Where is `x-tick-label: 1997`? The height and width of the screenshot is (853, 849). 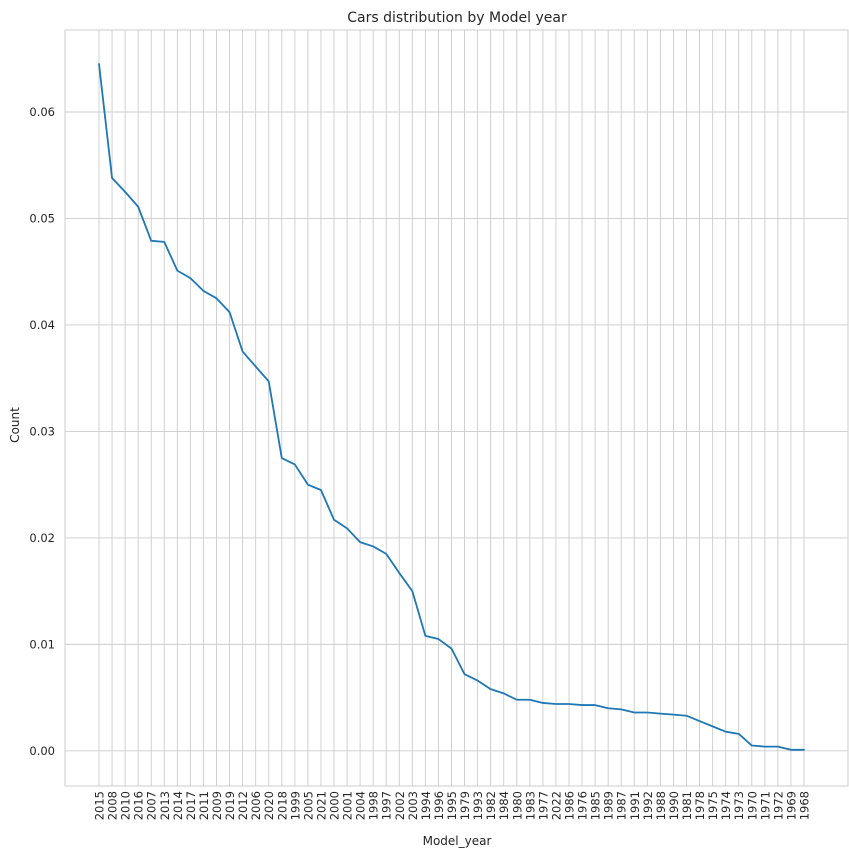 x-tick-label: 1997 is located at coordinates (387, 805).